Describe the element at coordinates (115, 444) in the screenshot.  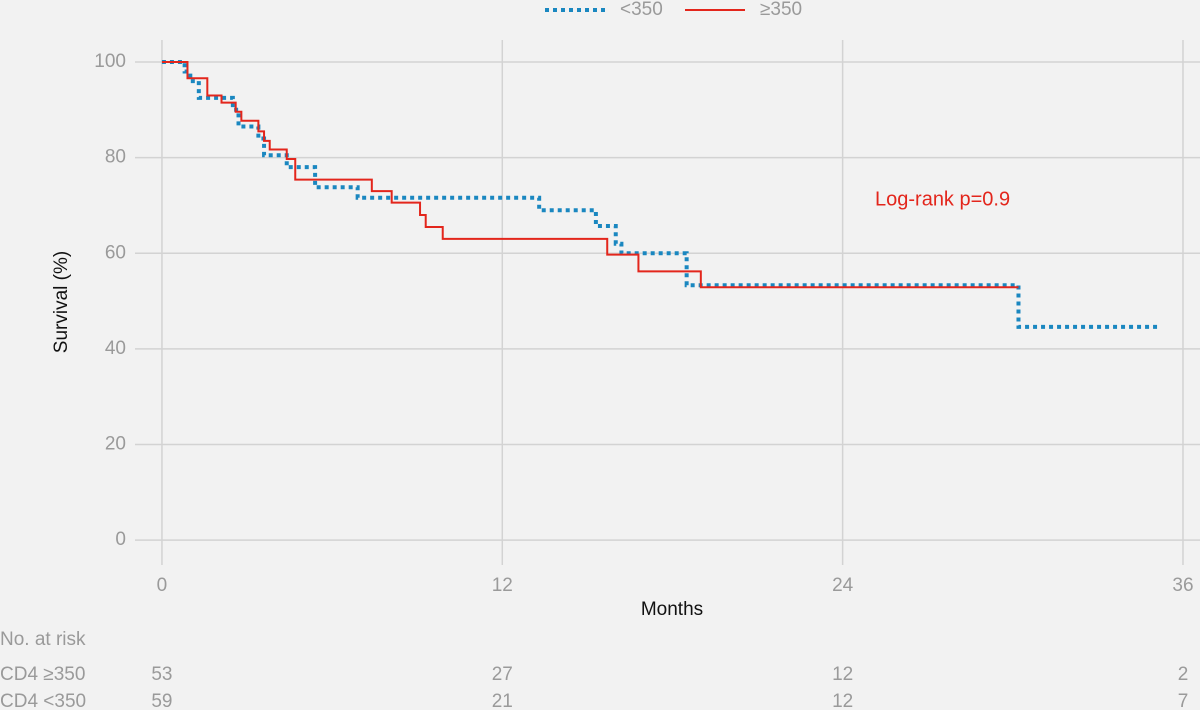
I see `y-tick-label: 20` at that location.